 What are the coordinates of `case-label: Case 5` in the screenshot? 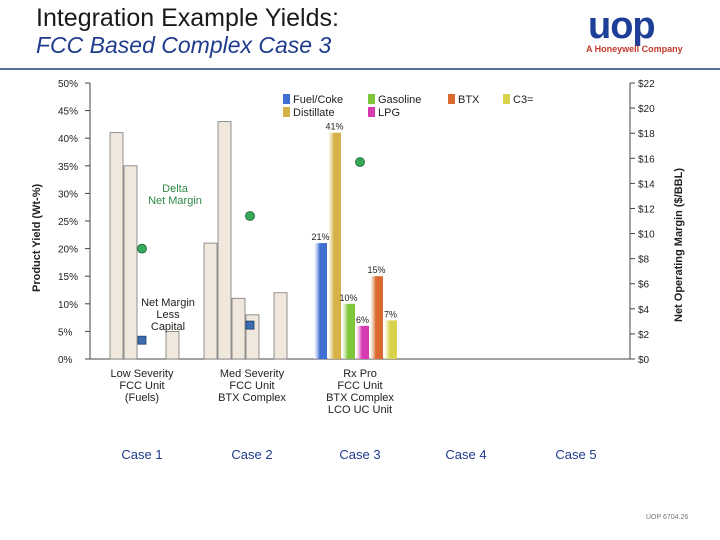 It's located at (575, 454).